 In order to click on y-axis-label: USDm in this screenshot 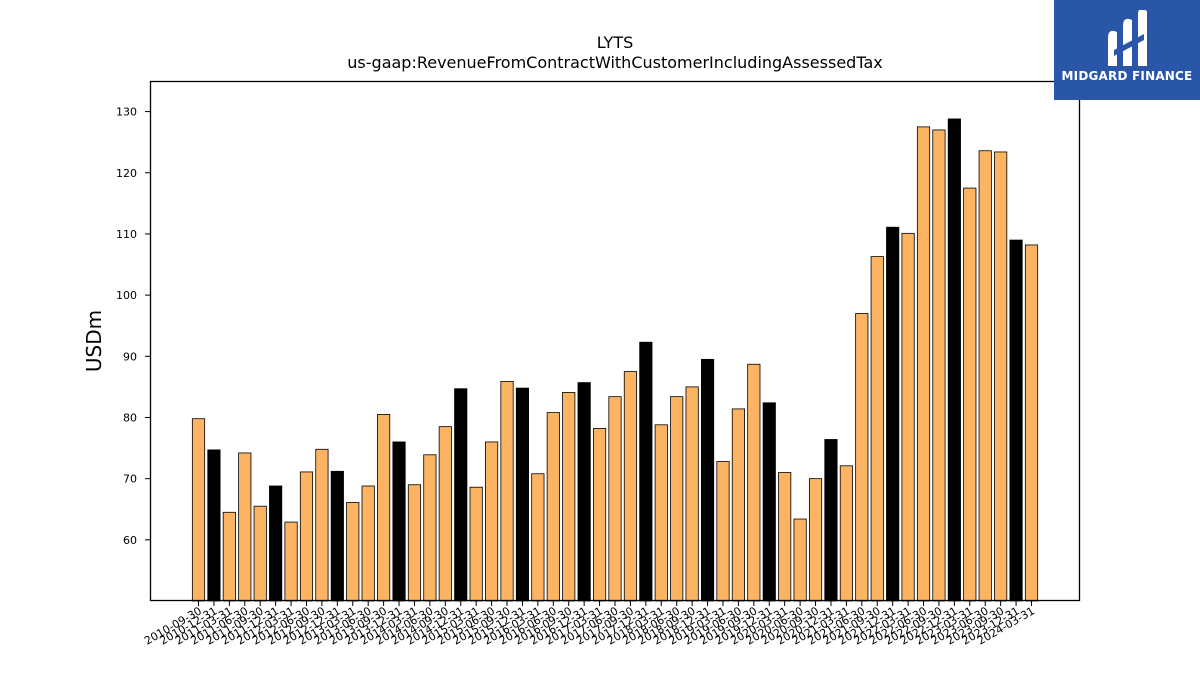, I will do `click(94, 341)`.